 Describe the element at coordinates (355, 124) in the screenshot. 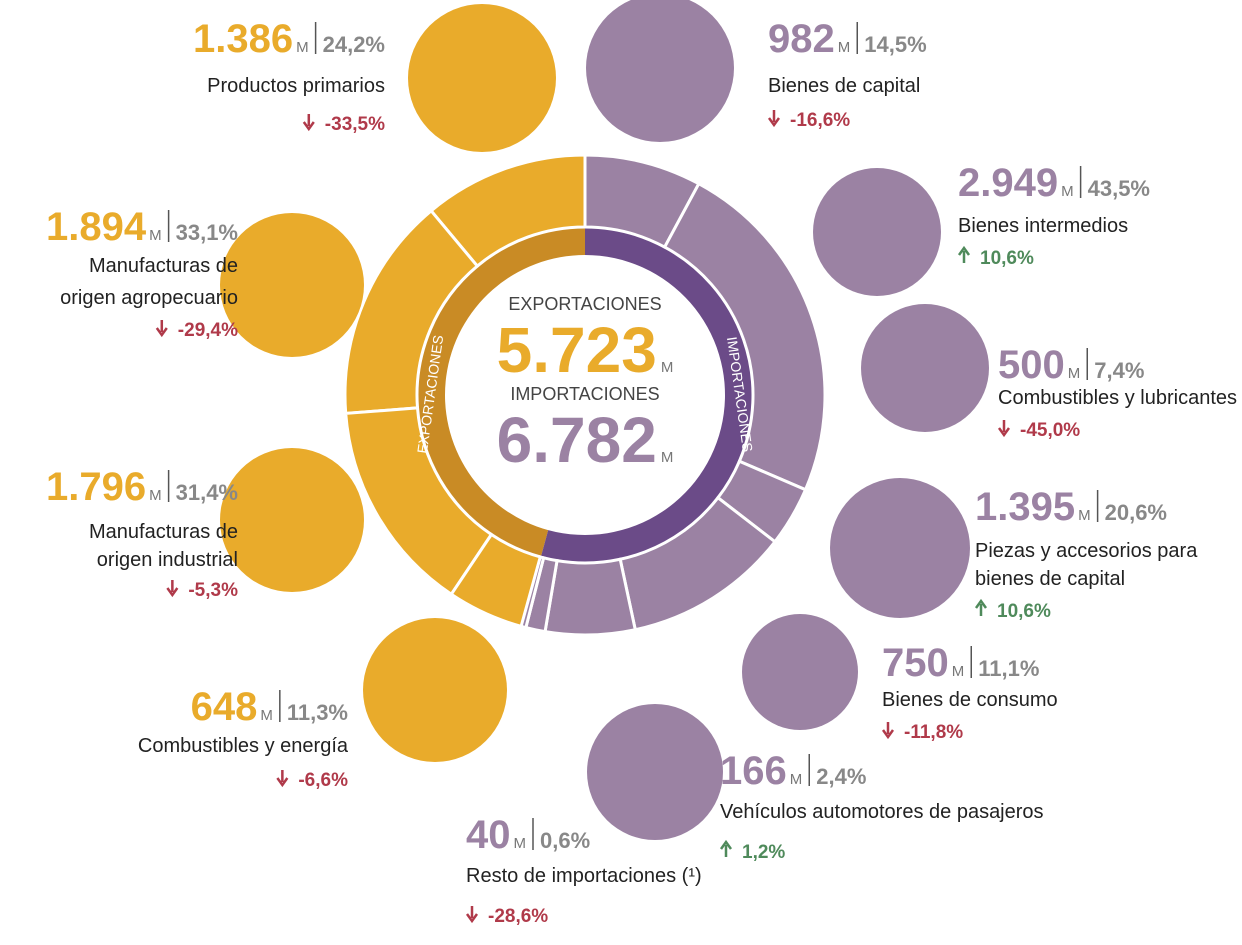

I see `change-label: -33,5%` at that location.